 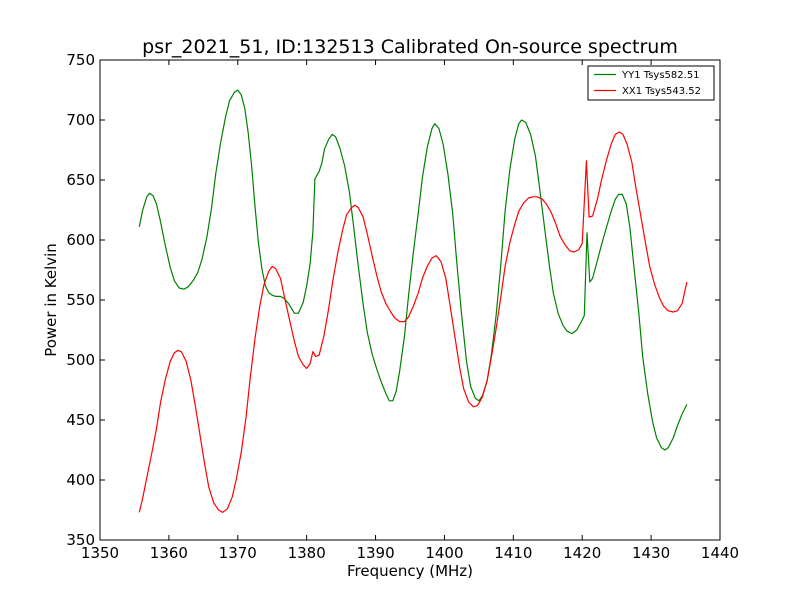 I want to click on x-tick-label: 1380, so click(x=307, y=553).